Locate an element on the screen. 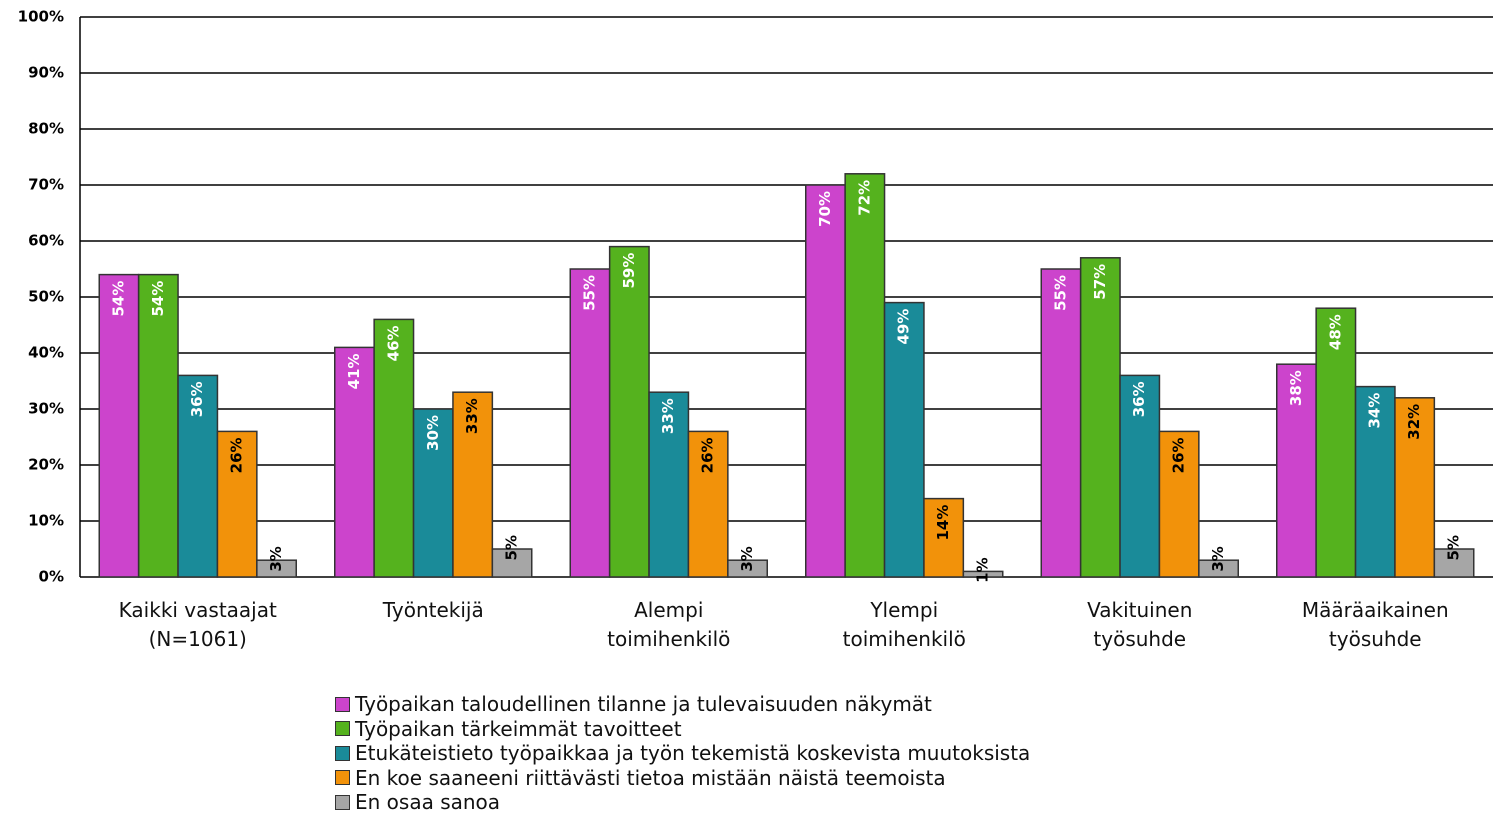 The height and width of the screenshot is (839, 1493). x-tick-label: Kaikki vastaajat (N=1061) is located at coordinates (197, 624).